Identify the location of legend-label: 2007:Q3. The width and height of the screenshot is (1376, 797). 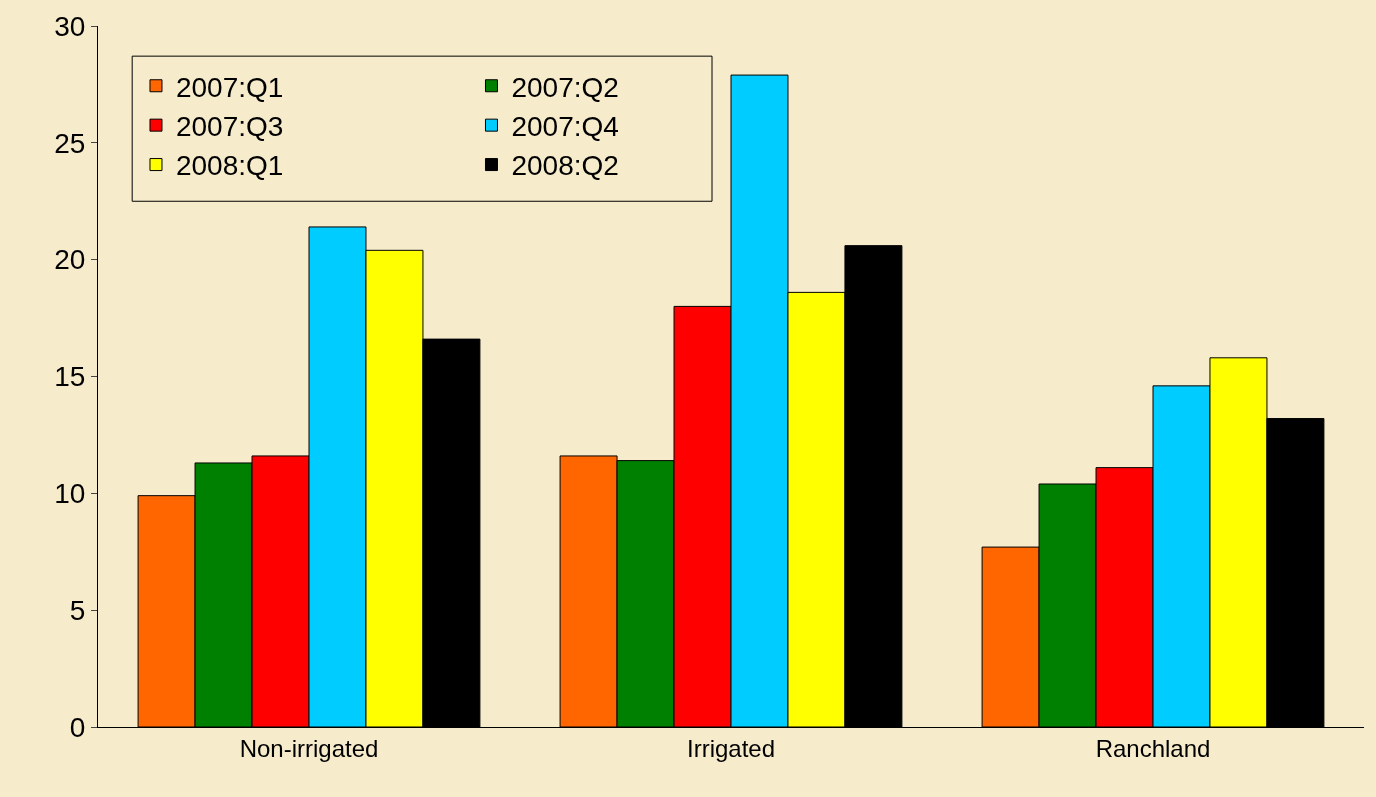
(229, 127).